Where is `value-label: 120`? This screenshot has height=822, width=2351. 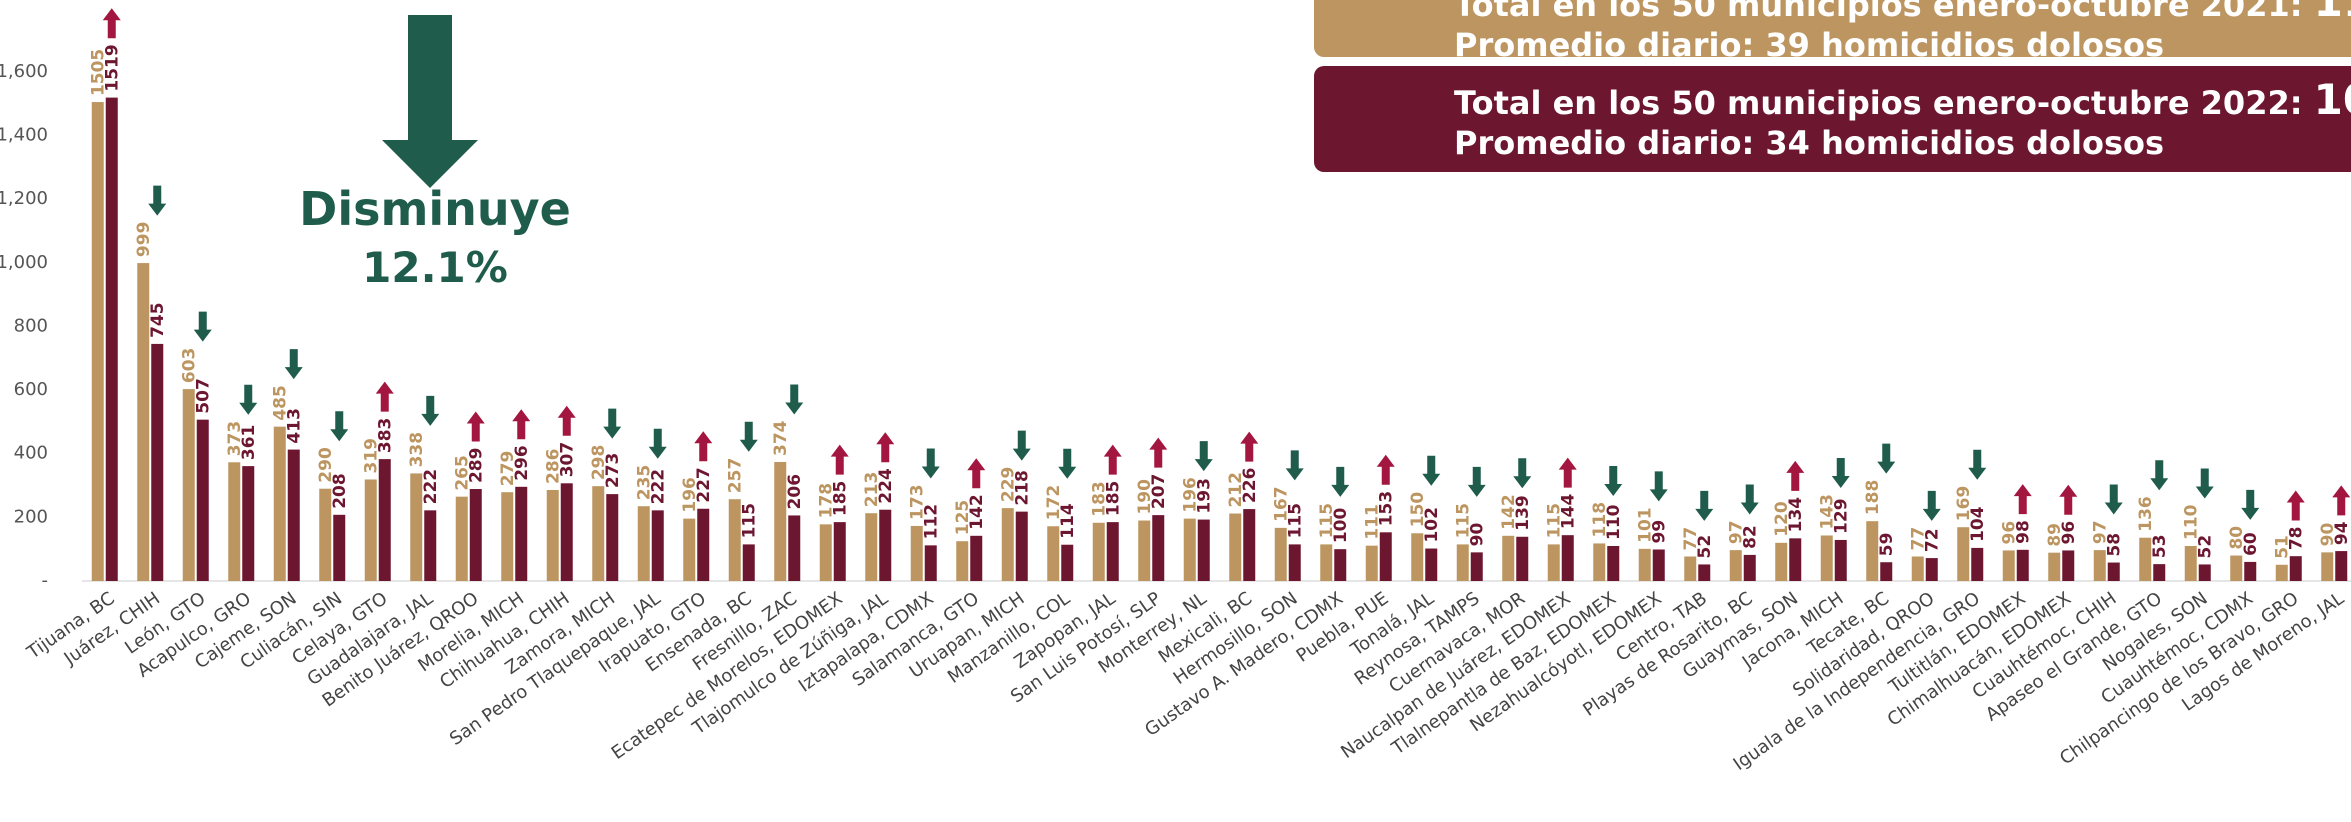 value-label: 120 is located at coordinates (1782, 519).